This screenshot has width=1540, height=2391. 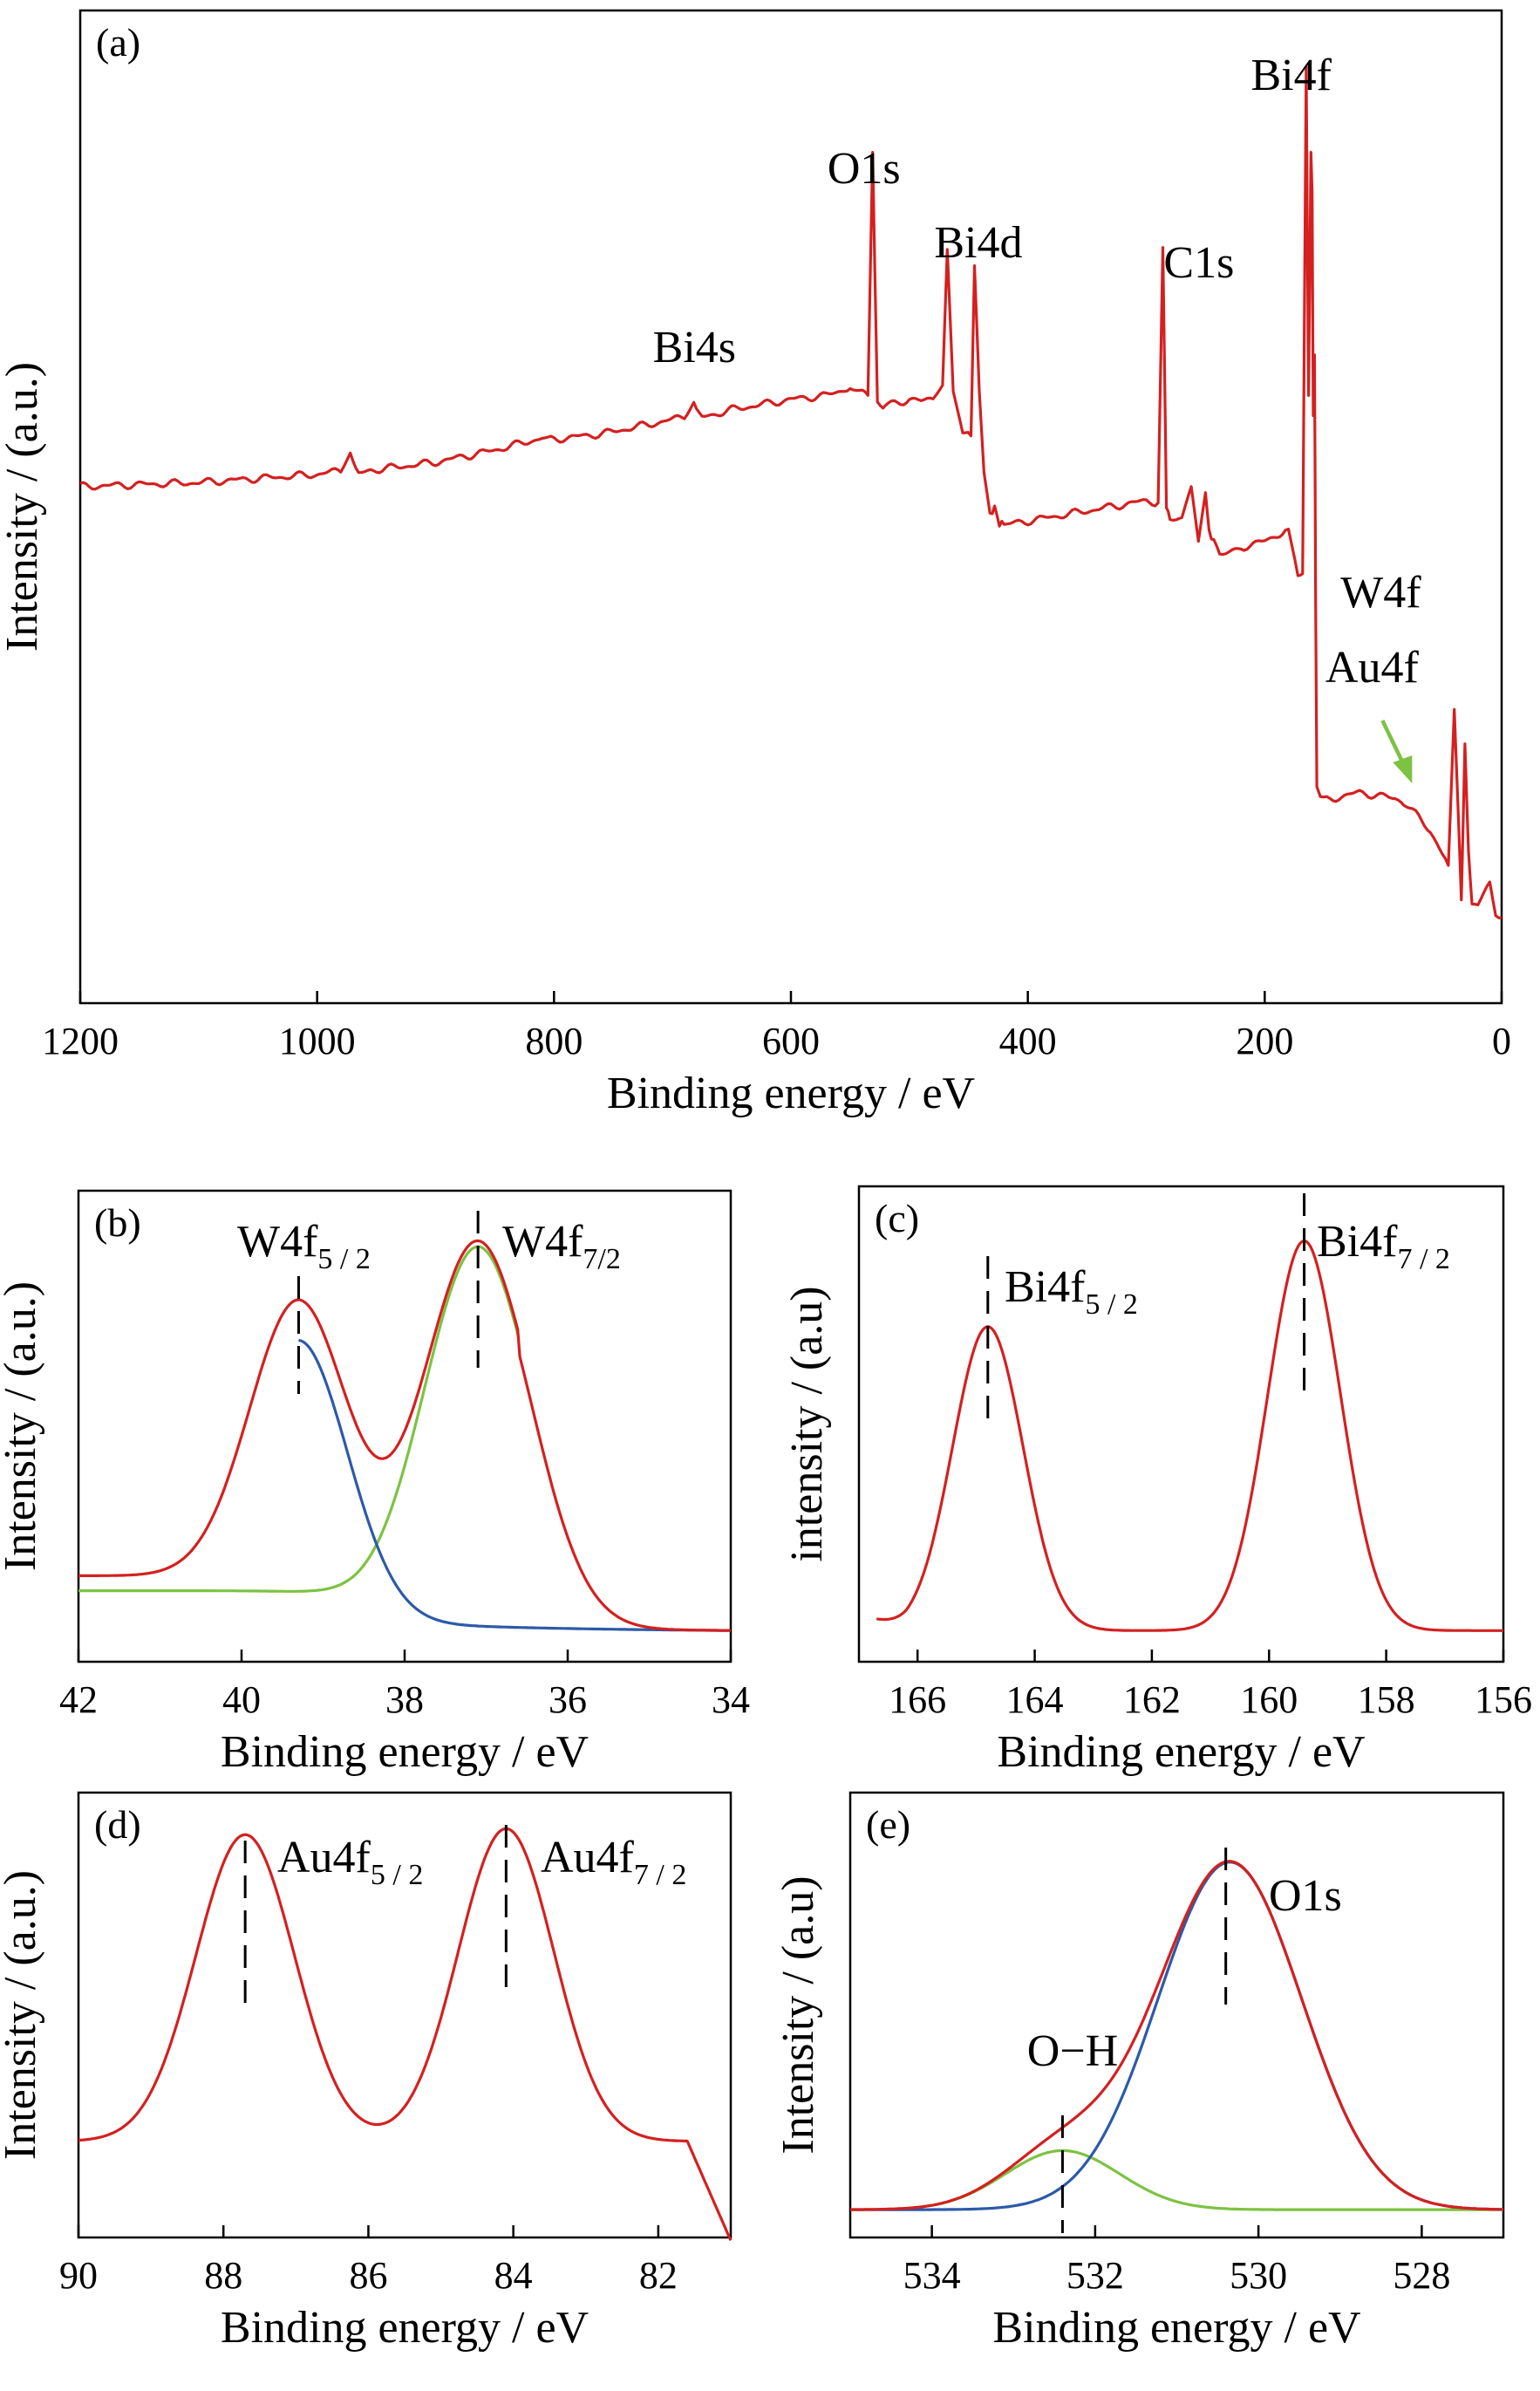 I want to click on x-tick-label: 600, so click(x=791, y=1041).